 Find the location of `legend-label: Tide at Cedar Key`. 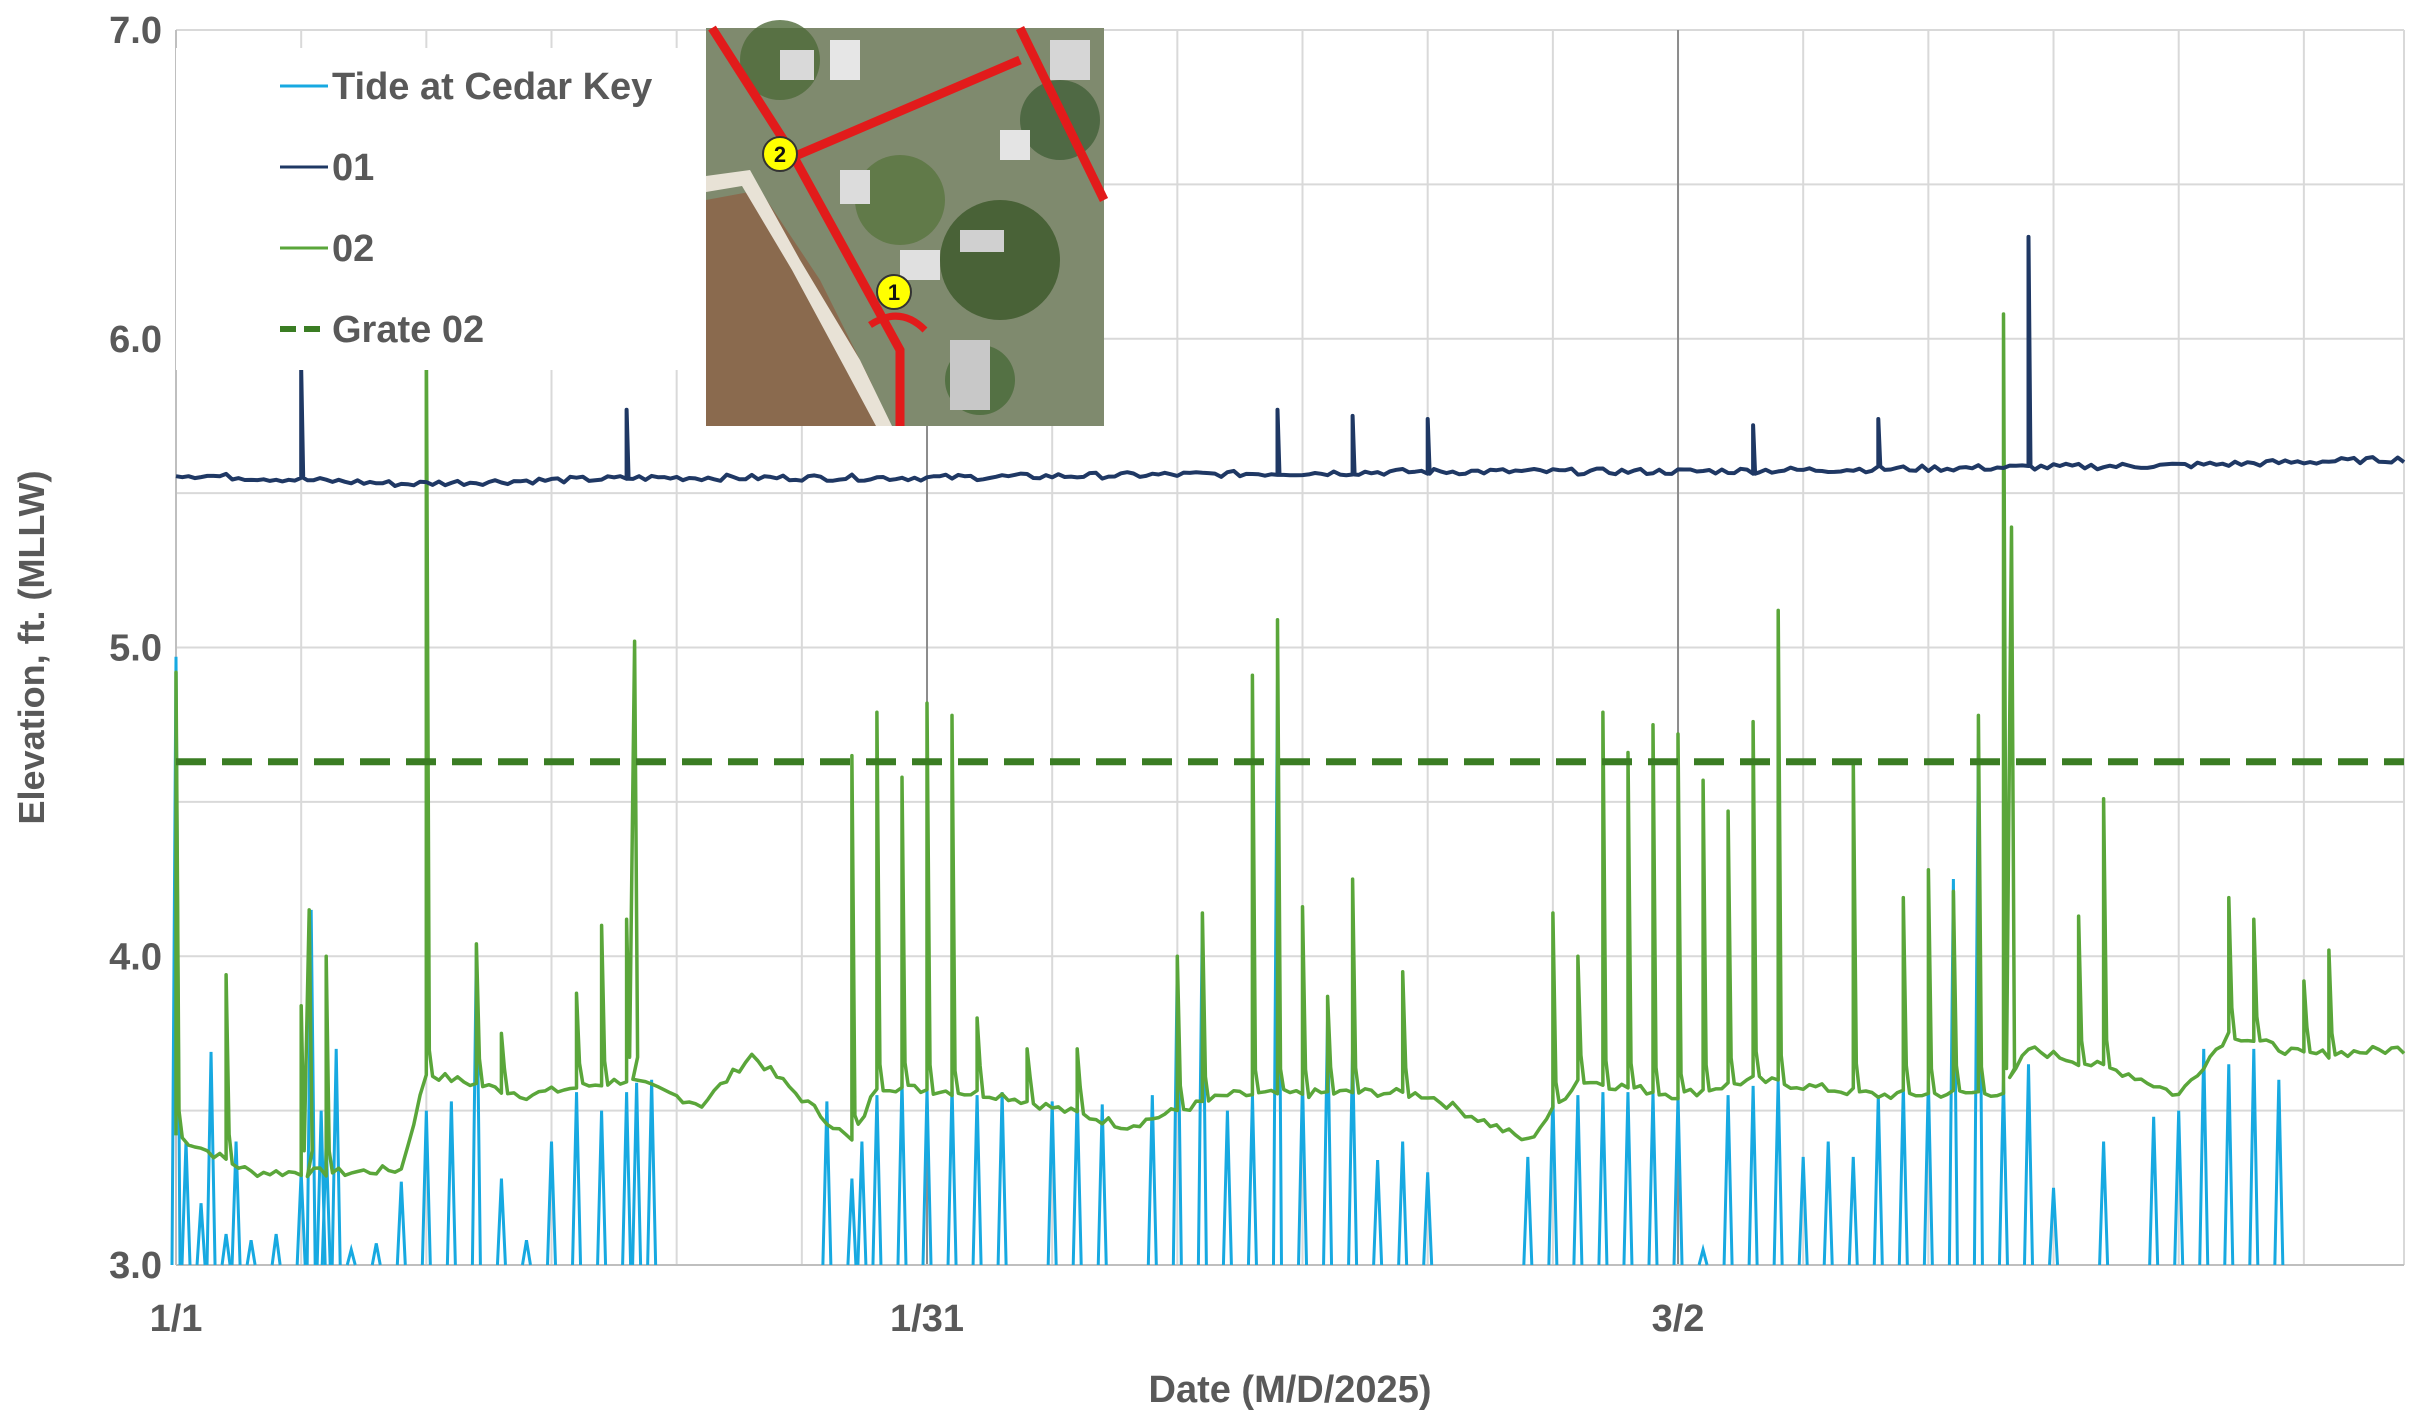

legend-label: Tide at Cedar Key is located at coordinates (492, 87).